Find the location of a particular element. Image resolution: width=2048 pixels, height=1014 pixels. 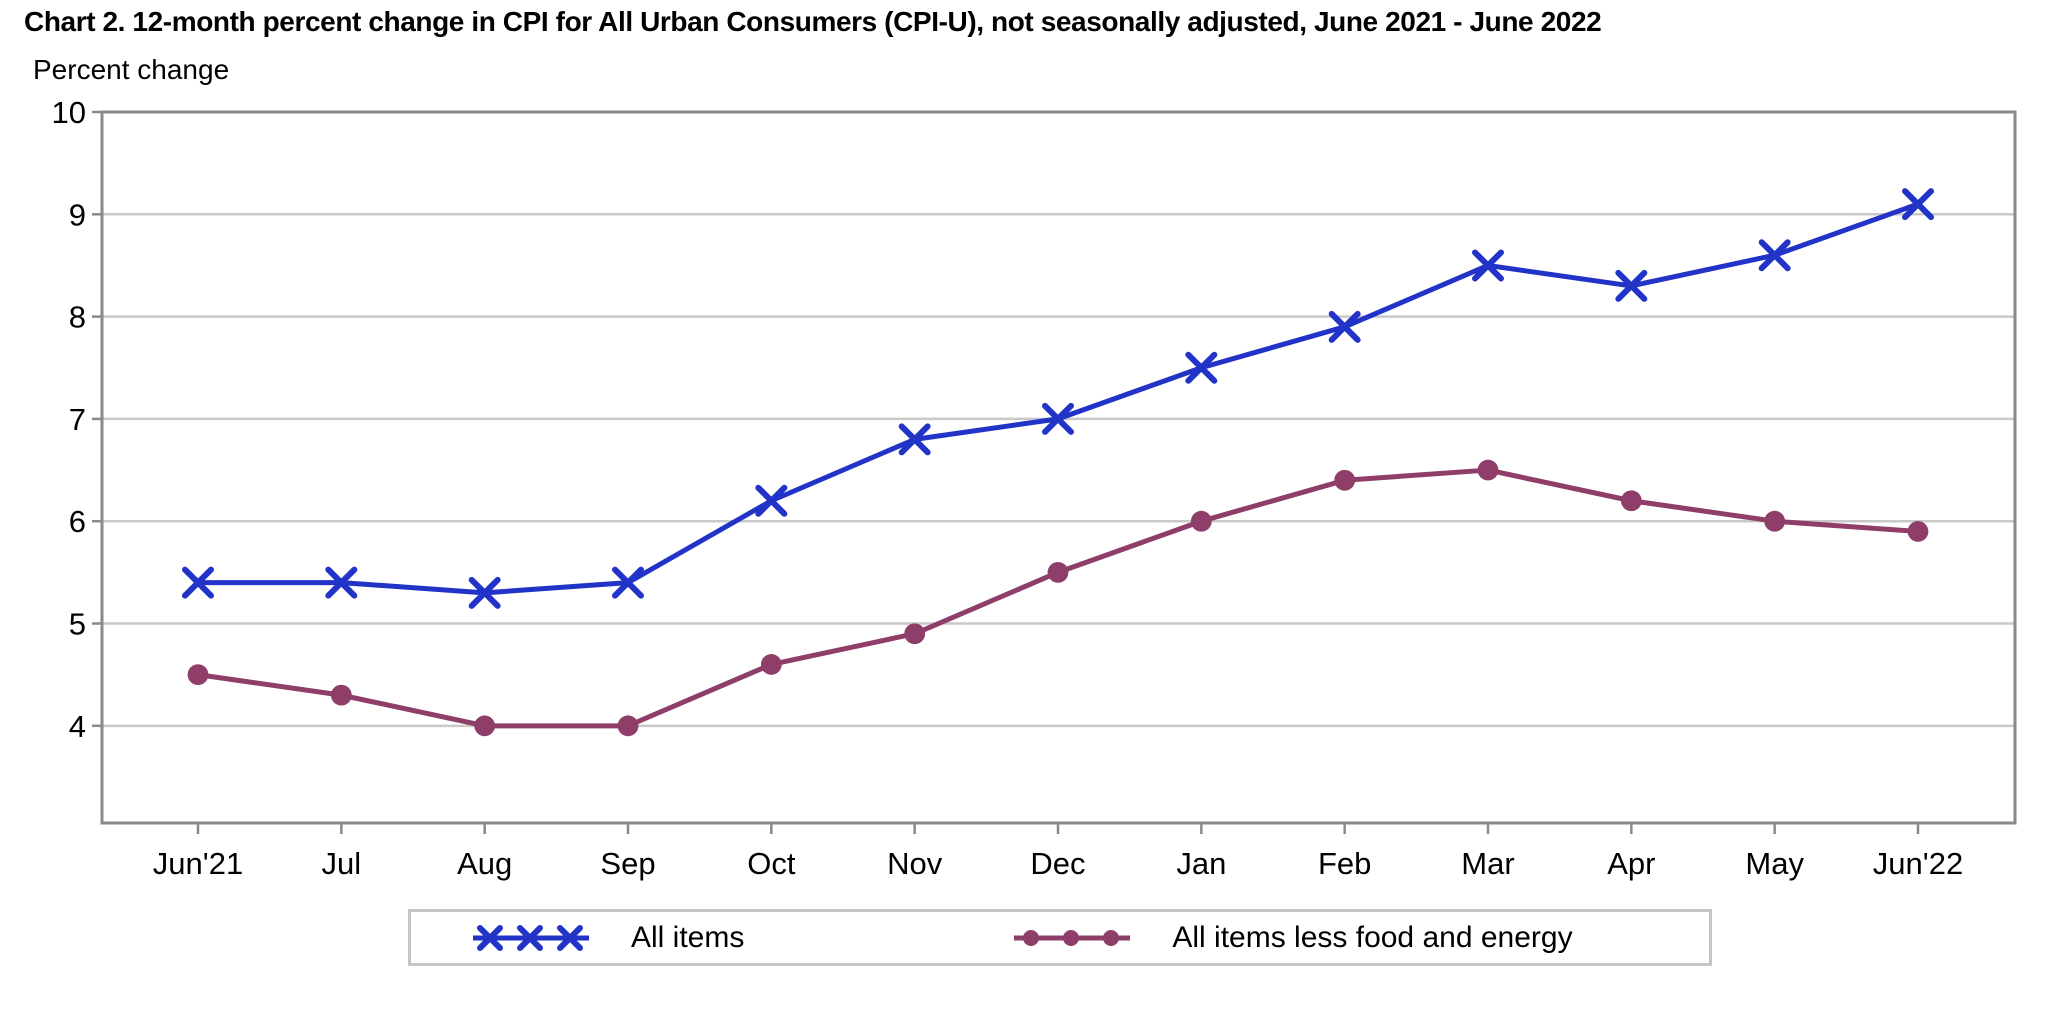

legend-entry-all-items: All items is located at coordinates (607, 938).